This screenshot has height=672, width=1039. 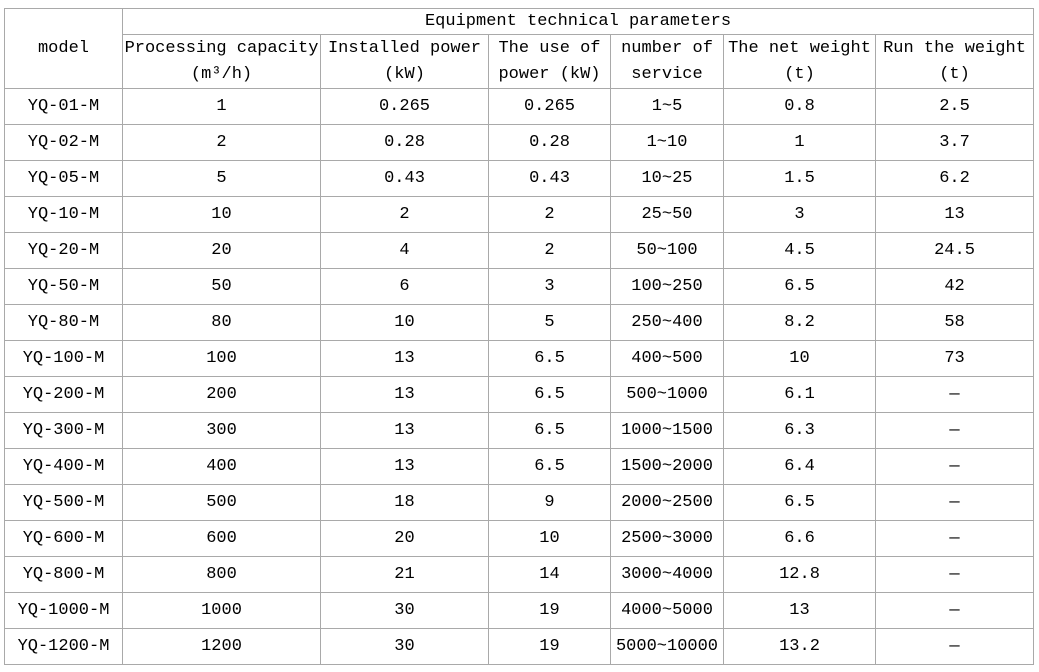 What do you see at coordinates (63, 250) in the screenshot?
I see `model-cell: YQ-20-M` at bounding box center [63, 250].